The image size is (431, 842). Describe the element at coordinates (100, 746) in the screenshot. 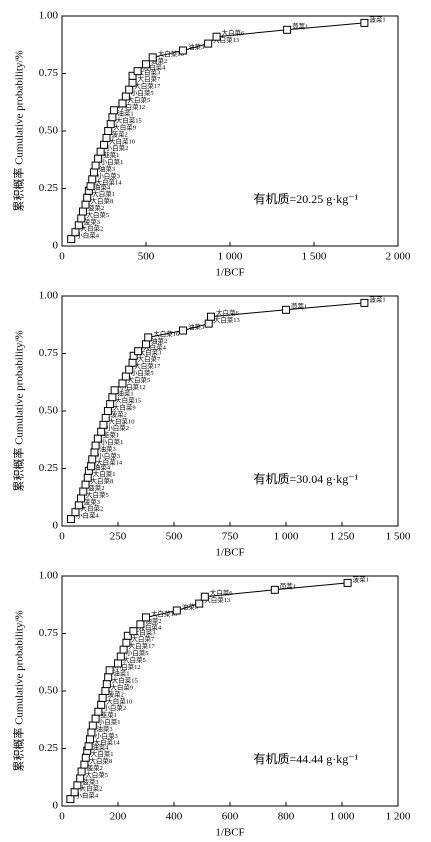

I see `point-label: 油菜4` at that location.